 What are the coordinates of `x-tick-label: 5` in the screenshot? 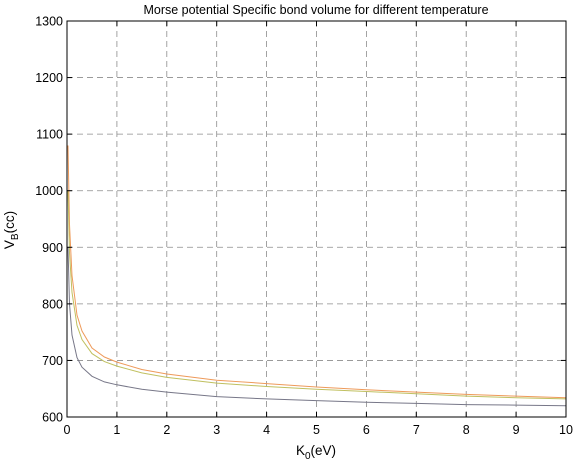 It's located at (316, 430).